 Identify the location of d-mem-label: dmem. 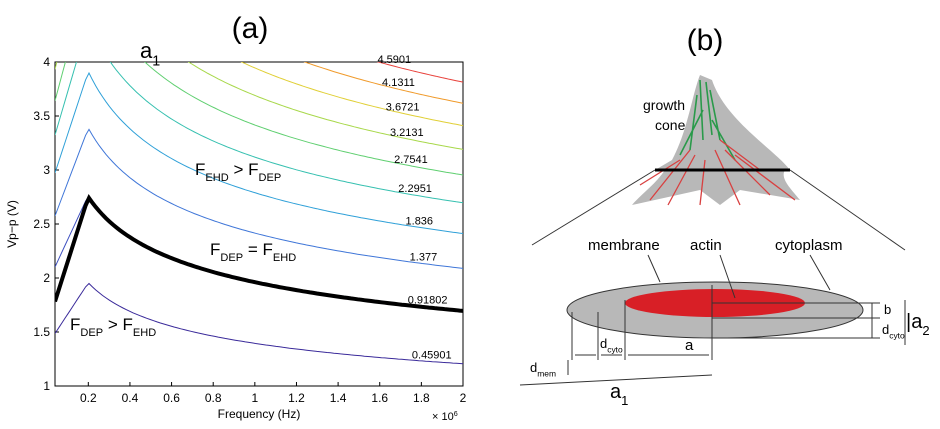
(543, 369).